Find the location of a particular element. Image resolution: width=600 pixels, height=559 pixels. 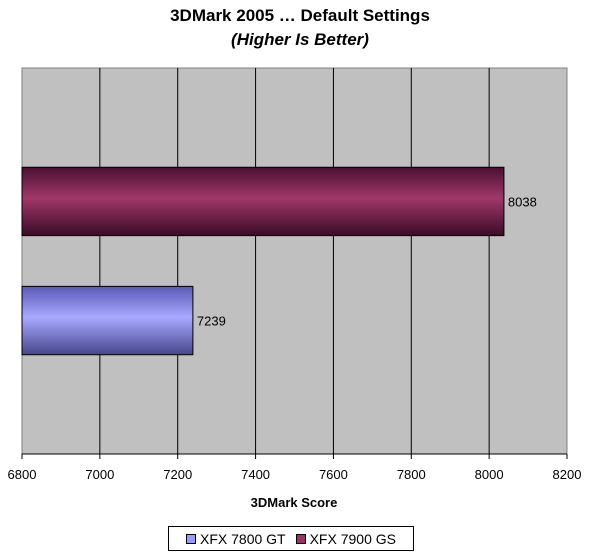

legend-entry-series-1: XFX 7900 GS is located at coordinates (345, 538).